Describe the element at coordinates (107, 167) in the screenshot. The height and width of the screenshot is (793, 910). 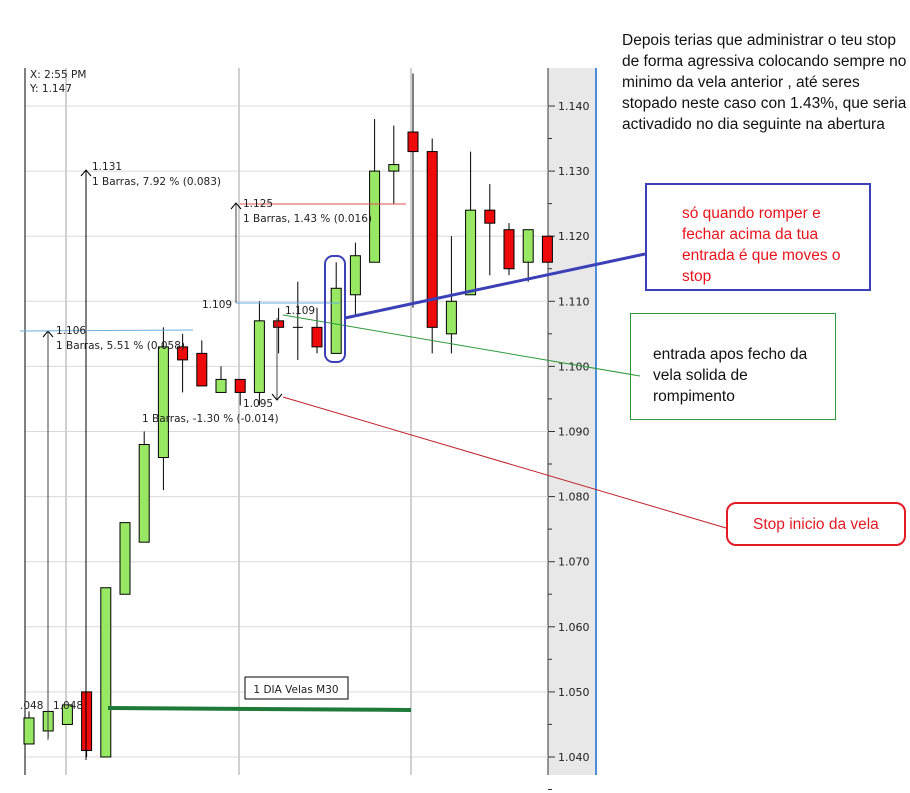
I see `measure-price: 1.131` at that location.